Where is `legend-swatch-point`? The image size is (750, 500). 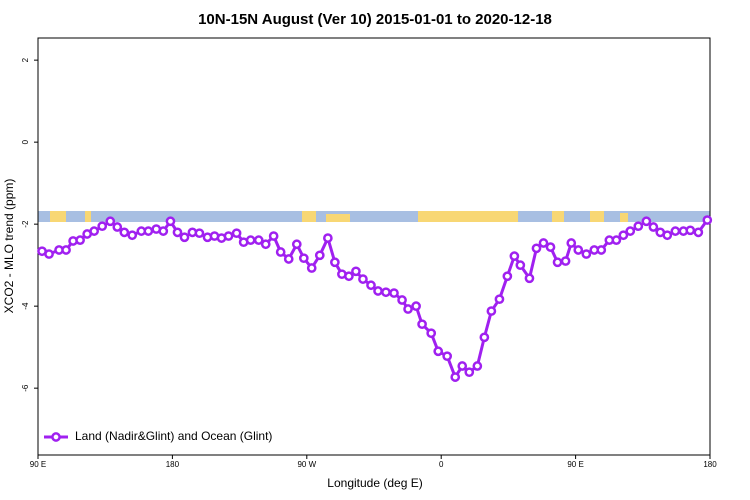 legend-swatch-point is located at coordinates (56, 437).